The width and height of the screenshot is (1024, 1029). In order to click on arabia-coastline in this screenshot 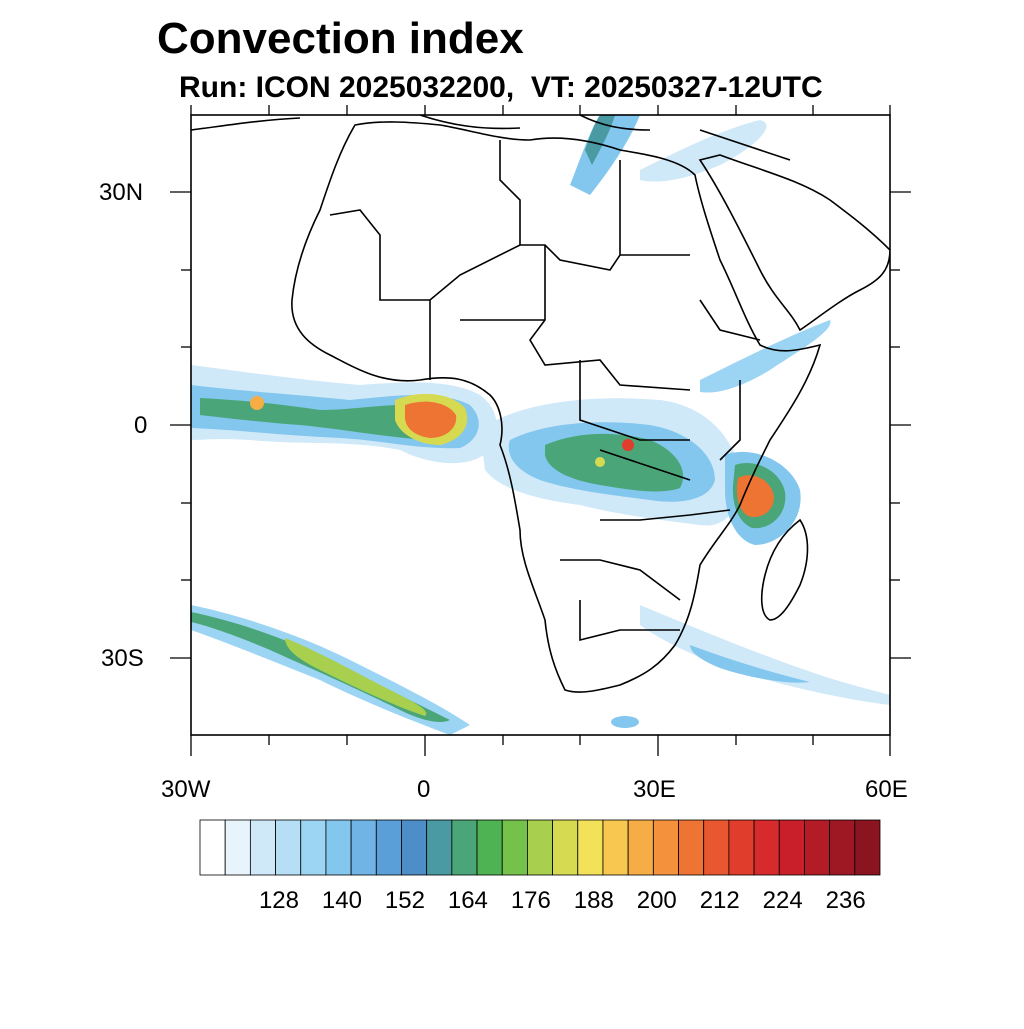, I will do `click(794, 243)`.